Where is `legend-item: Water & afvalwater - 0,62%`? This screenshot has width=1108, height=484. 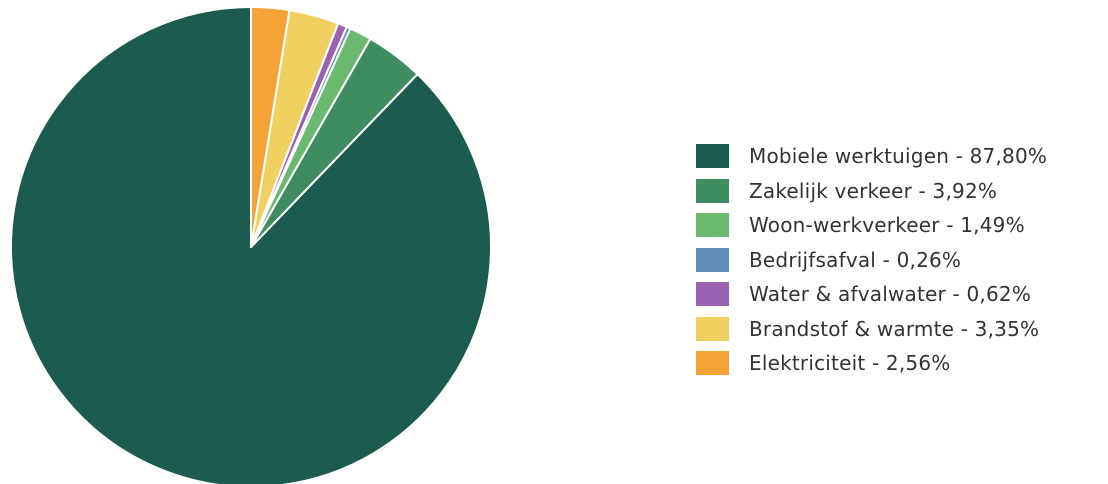 legend-item: Water & afvalwater - 0,62% is located at coordinates (871, 294).